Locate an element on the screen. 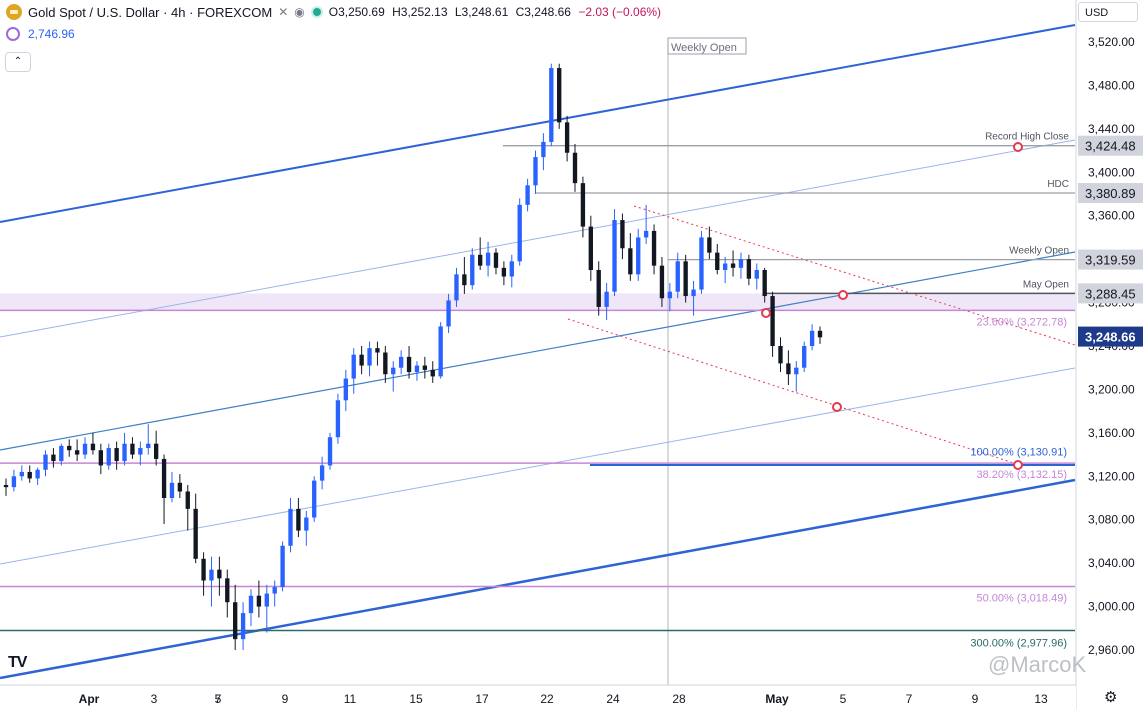  y-tick-label: 3,360.00 is located at coordinates (1111, 216).